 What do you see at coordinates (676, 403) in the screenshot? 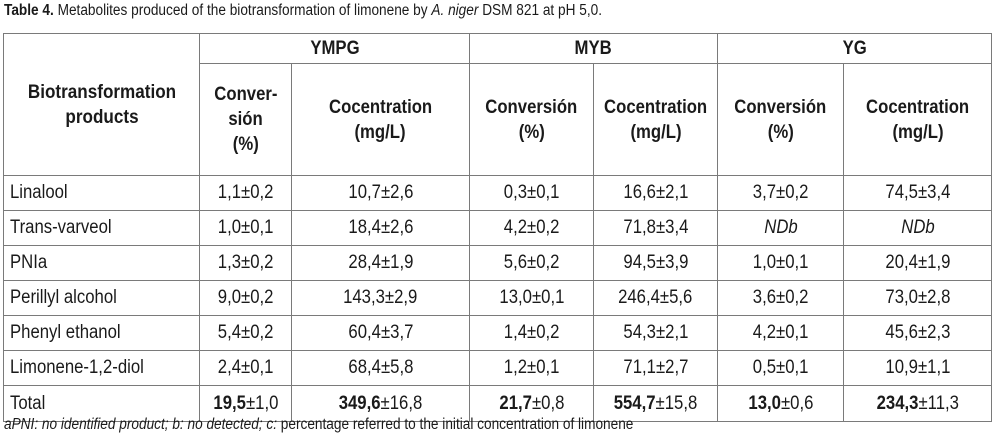
I see `total-sd: ±15,8` at bounding box center [676, 403].